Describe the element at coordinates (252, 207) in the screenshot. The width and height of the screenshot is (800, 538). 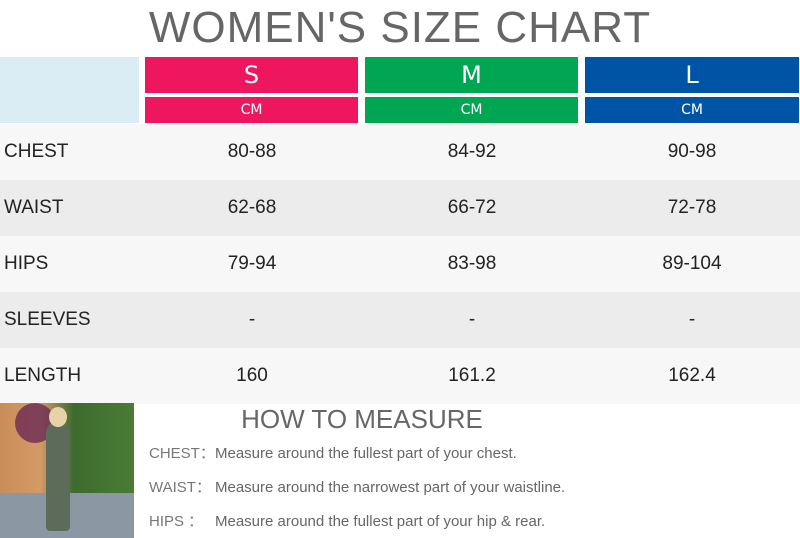
I see `cell-value: 62-68` at that location.